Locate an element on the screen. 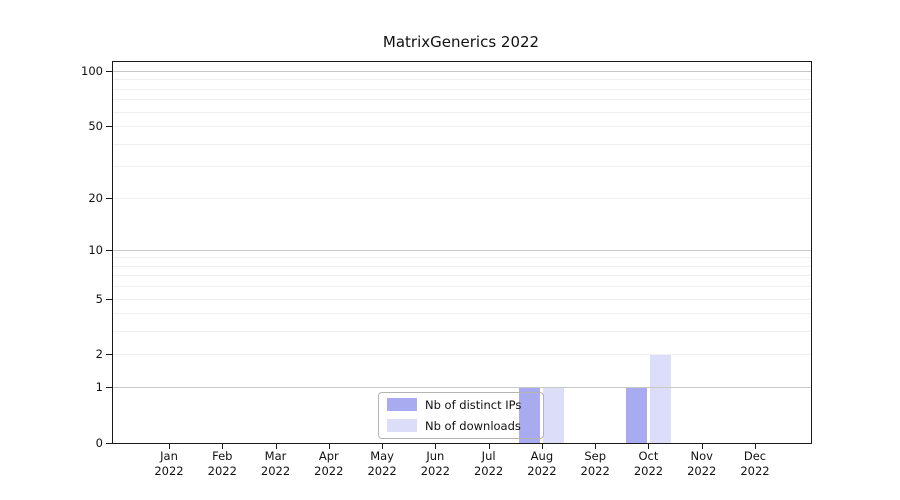  x-tick-month: Apr is located at coordinates (328, 456).